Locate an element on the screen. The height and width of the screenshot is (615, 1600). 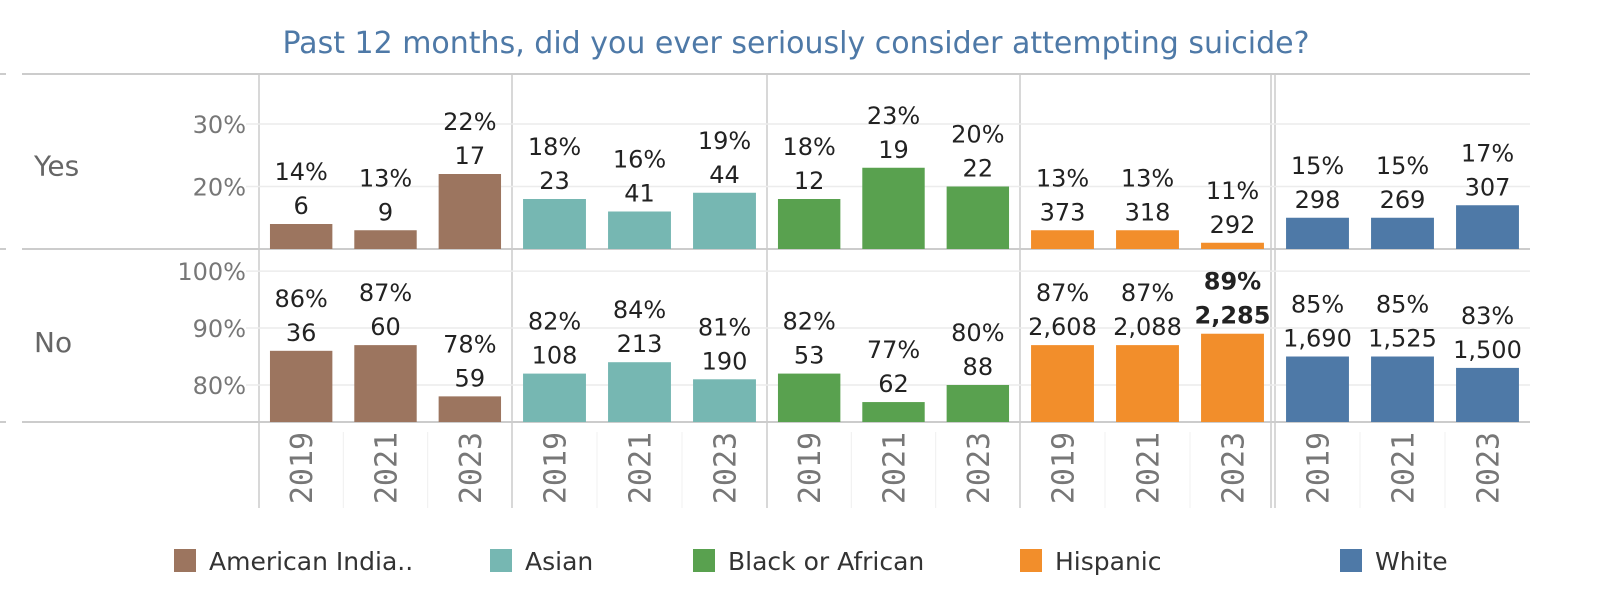
bar-yes-1-2023 is located at coordinates (724, 220).